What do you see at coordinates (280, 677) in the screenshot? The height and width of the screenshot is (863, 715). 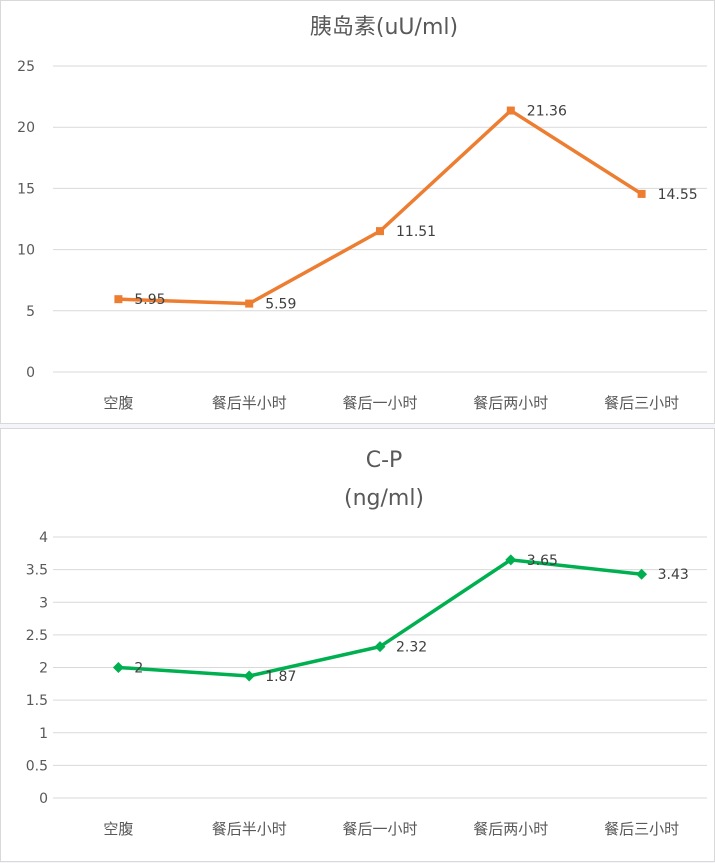 I see `data-label: 1.87` at bounding box center [280, 677].